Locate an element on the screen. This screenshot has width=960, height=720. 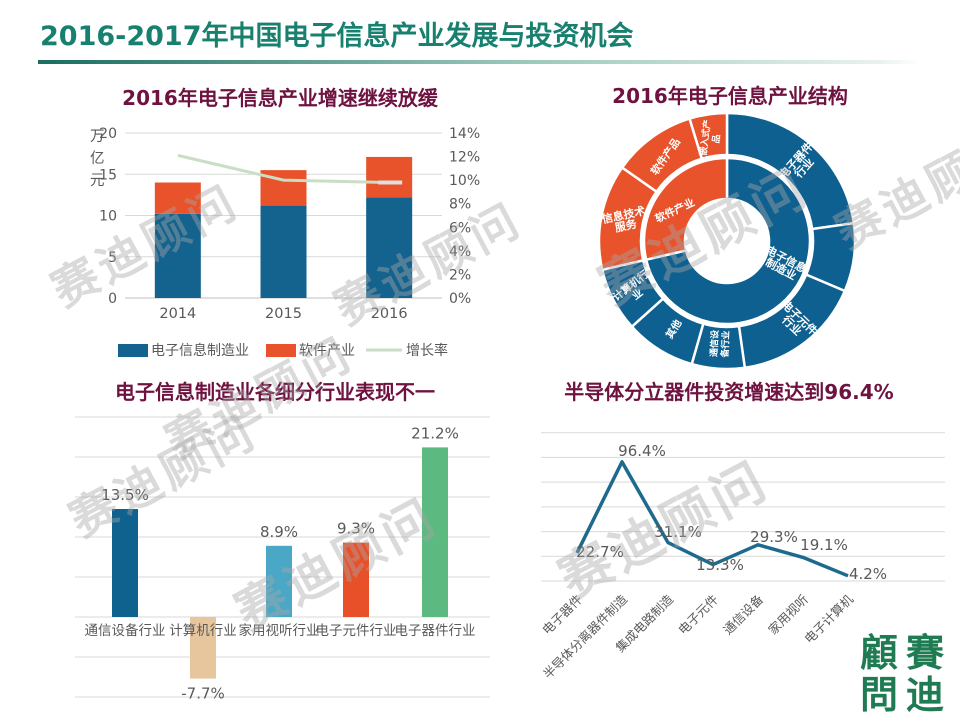
svg-text: 增长率 is located at coordinates (427, 350).